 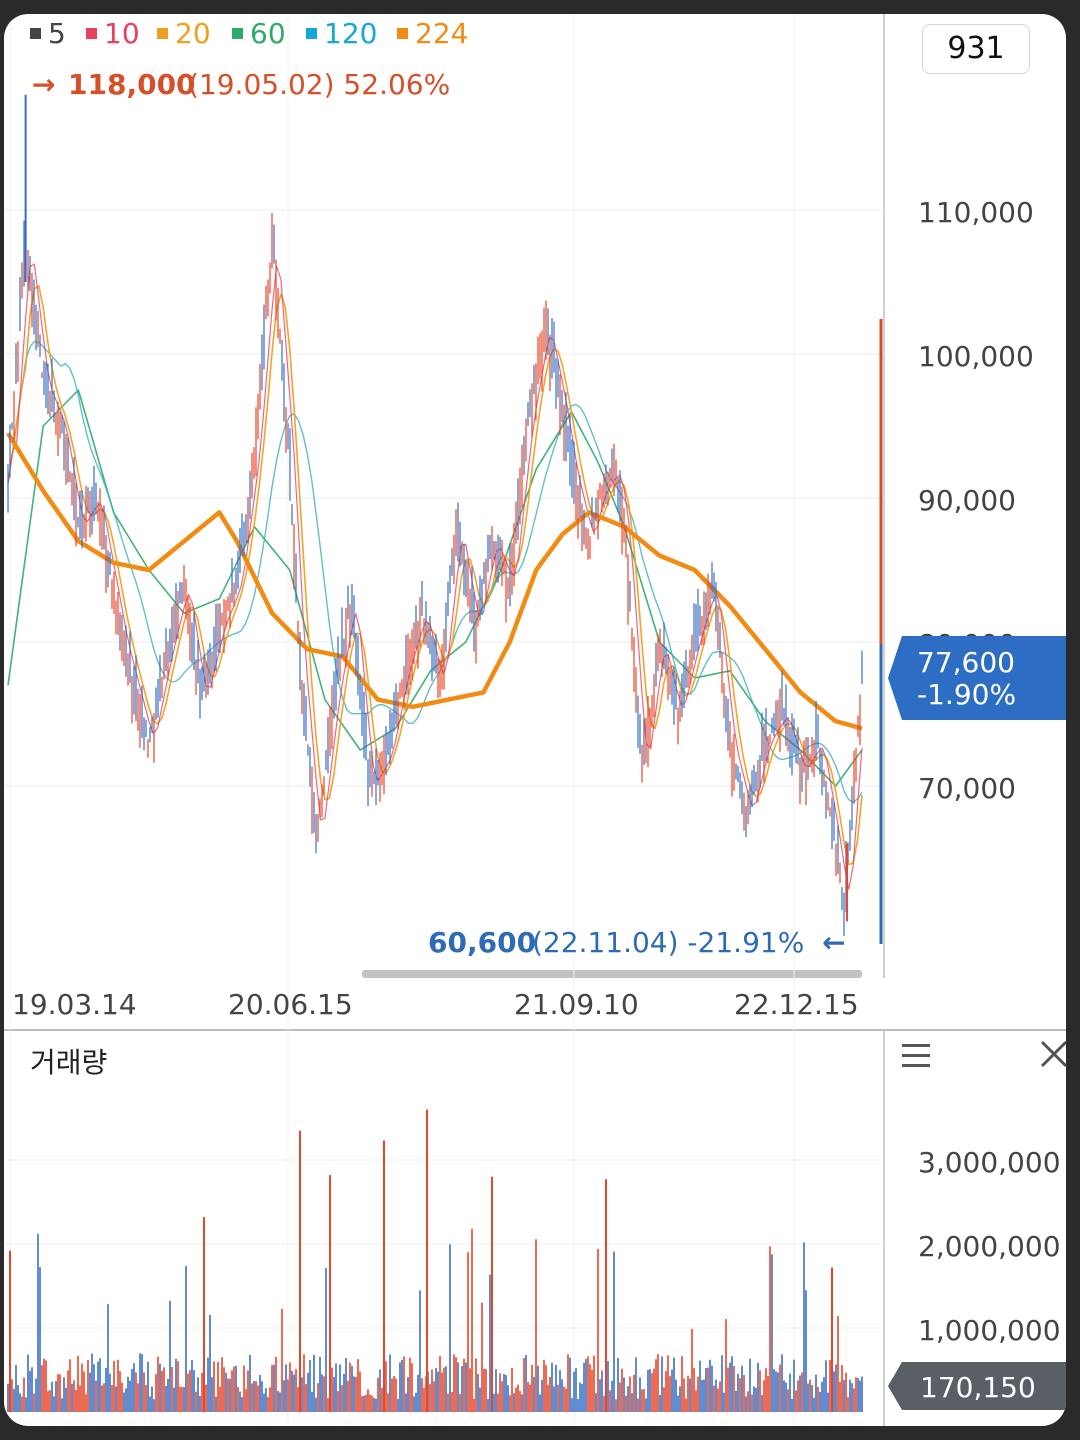 What do you see at coordinates (976, 49) in the screenshot?
I see `count-badge: 931` at bounding box center [976, 49].